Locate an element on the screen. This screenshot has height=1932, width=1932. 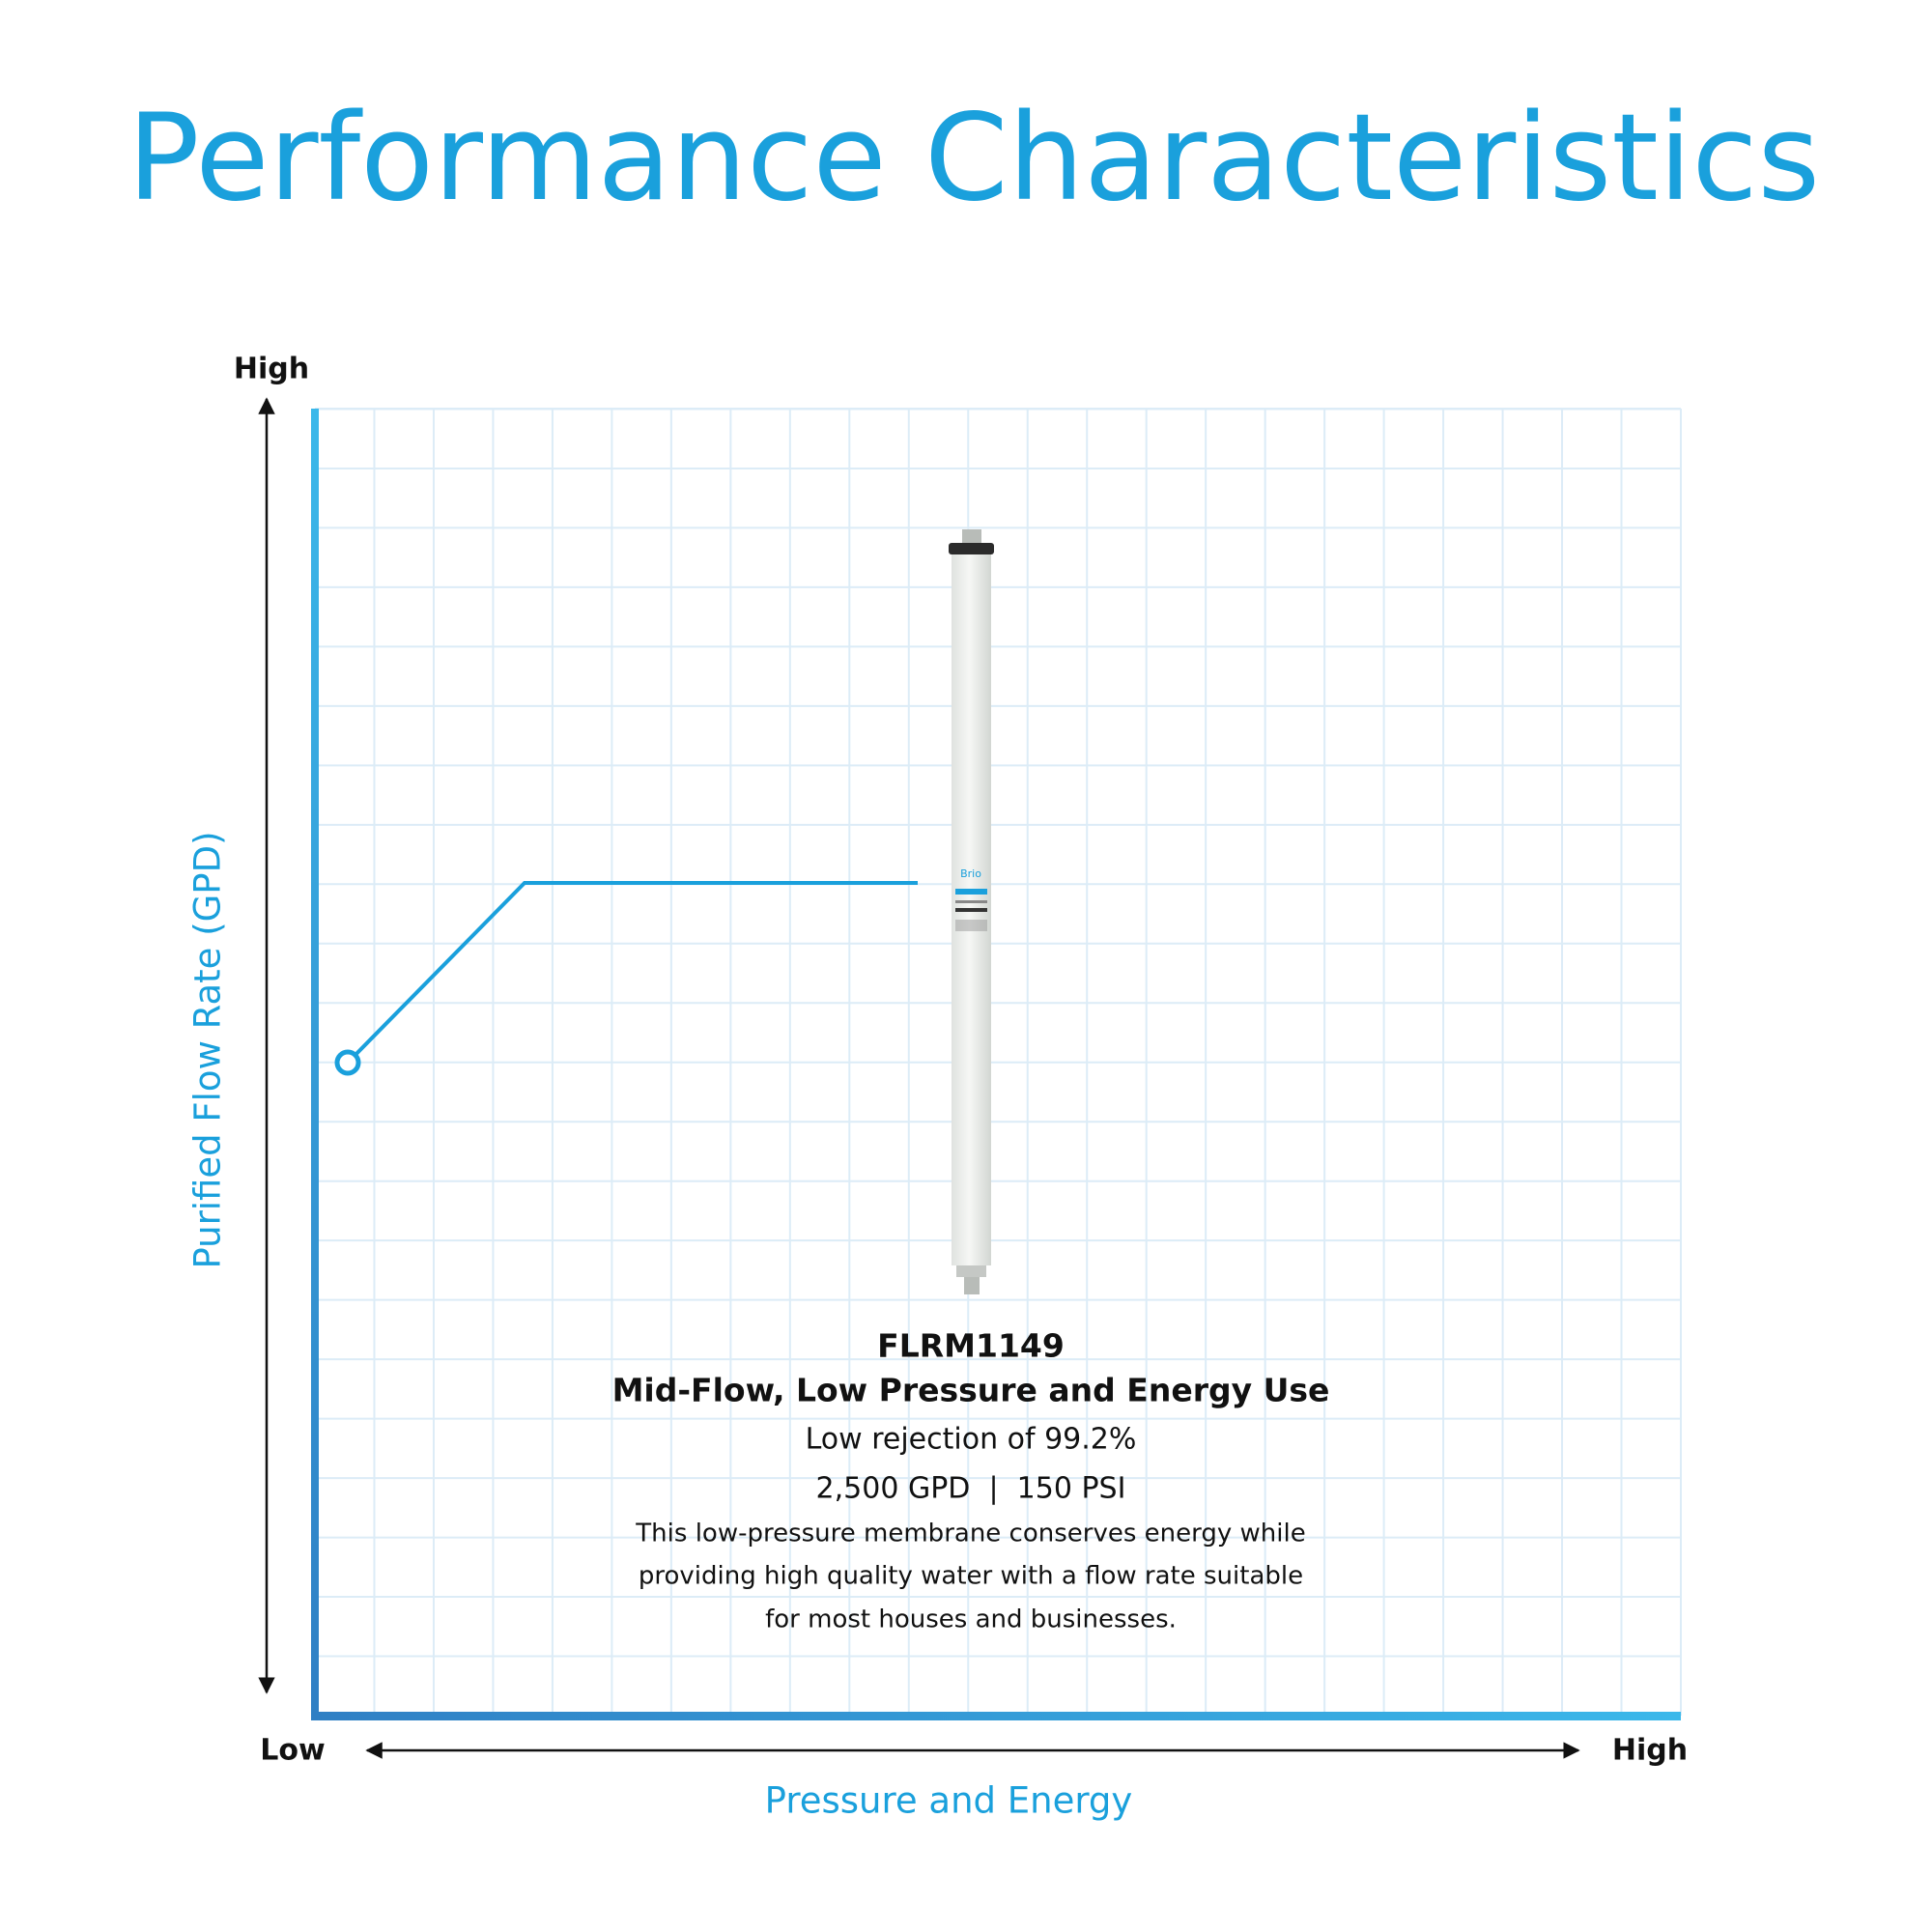
y-high: High is located at coordinates (271, 369).